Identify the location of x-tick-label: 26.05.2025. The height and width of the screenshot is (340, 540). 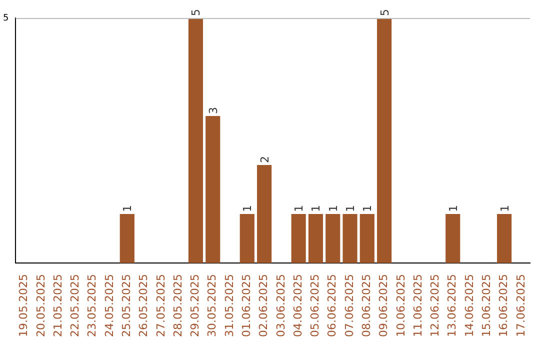
(143, 306).